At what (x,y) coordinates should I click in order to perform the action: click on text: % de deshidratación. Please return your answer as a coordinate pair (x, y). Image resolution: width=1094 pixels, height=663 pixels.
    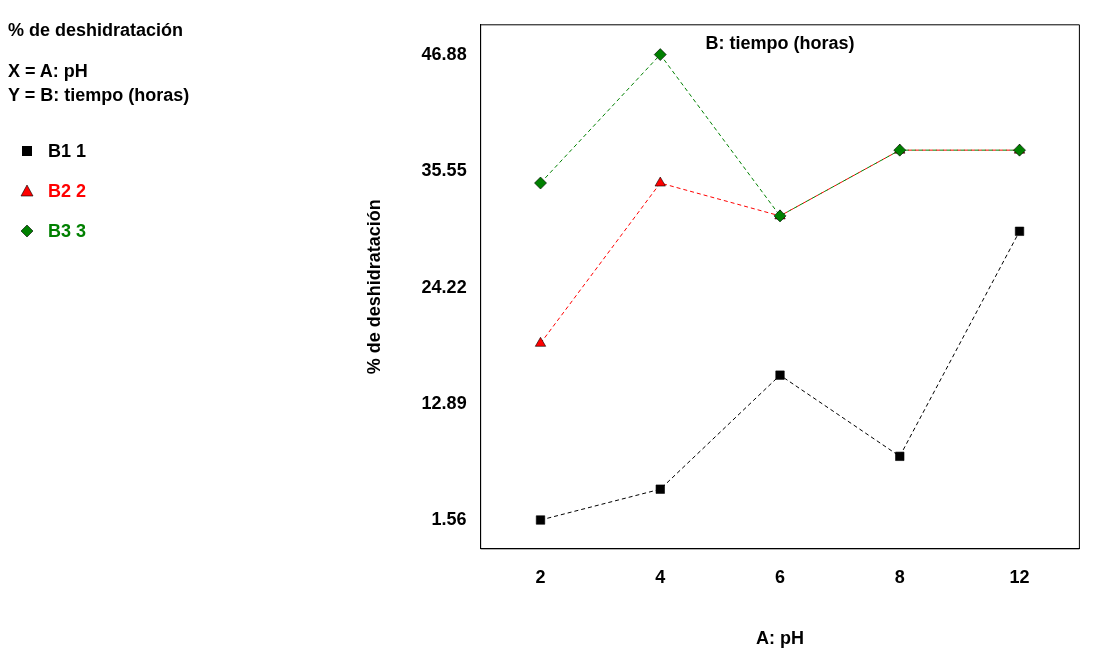
    Looking at the image, I should click on (96, 30).